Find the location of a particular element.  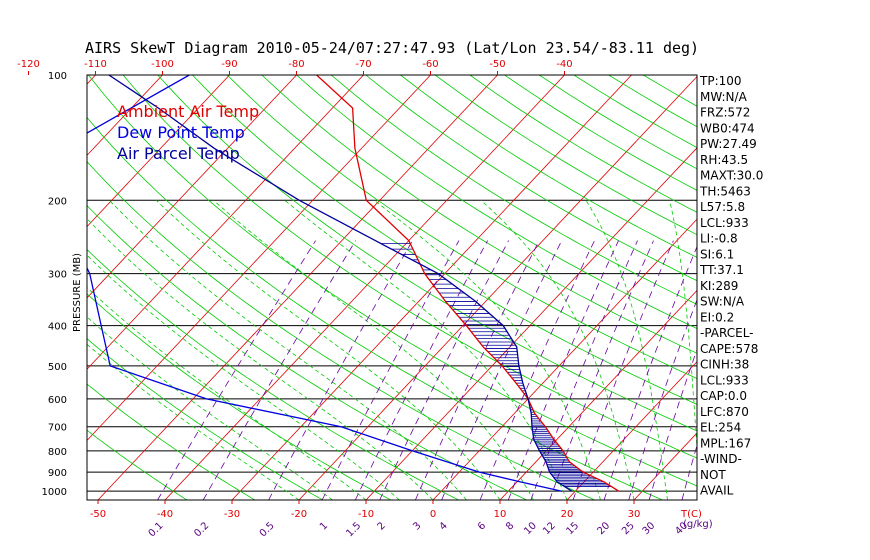

stat-line: -PARCEL- is located at coordinates (727, 333).